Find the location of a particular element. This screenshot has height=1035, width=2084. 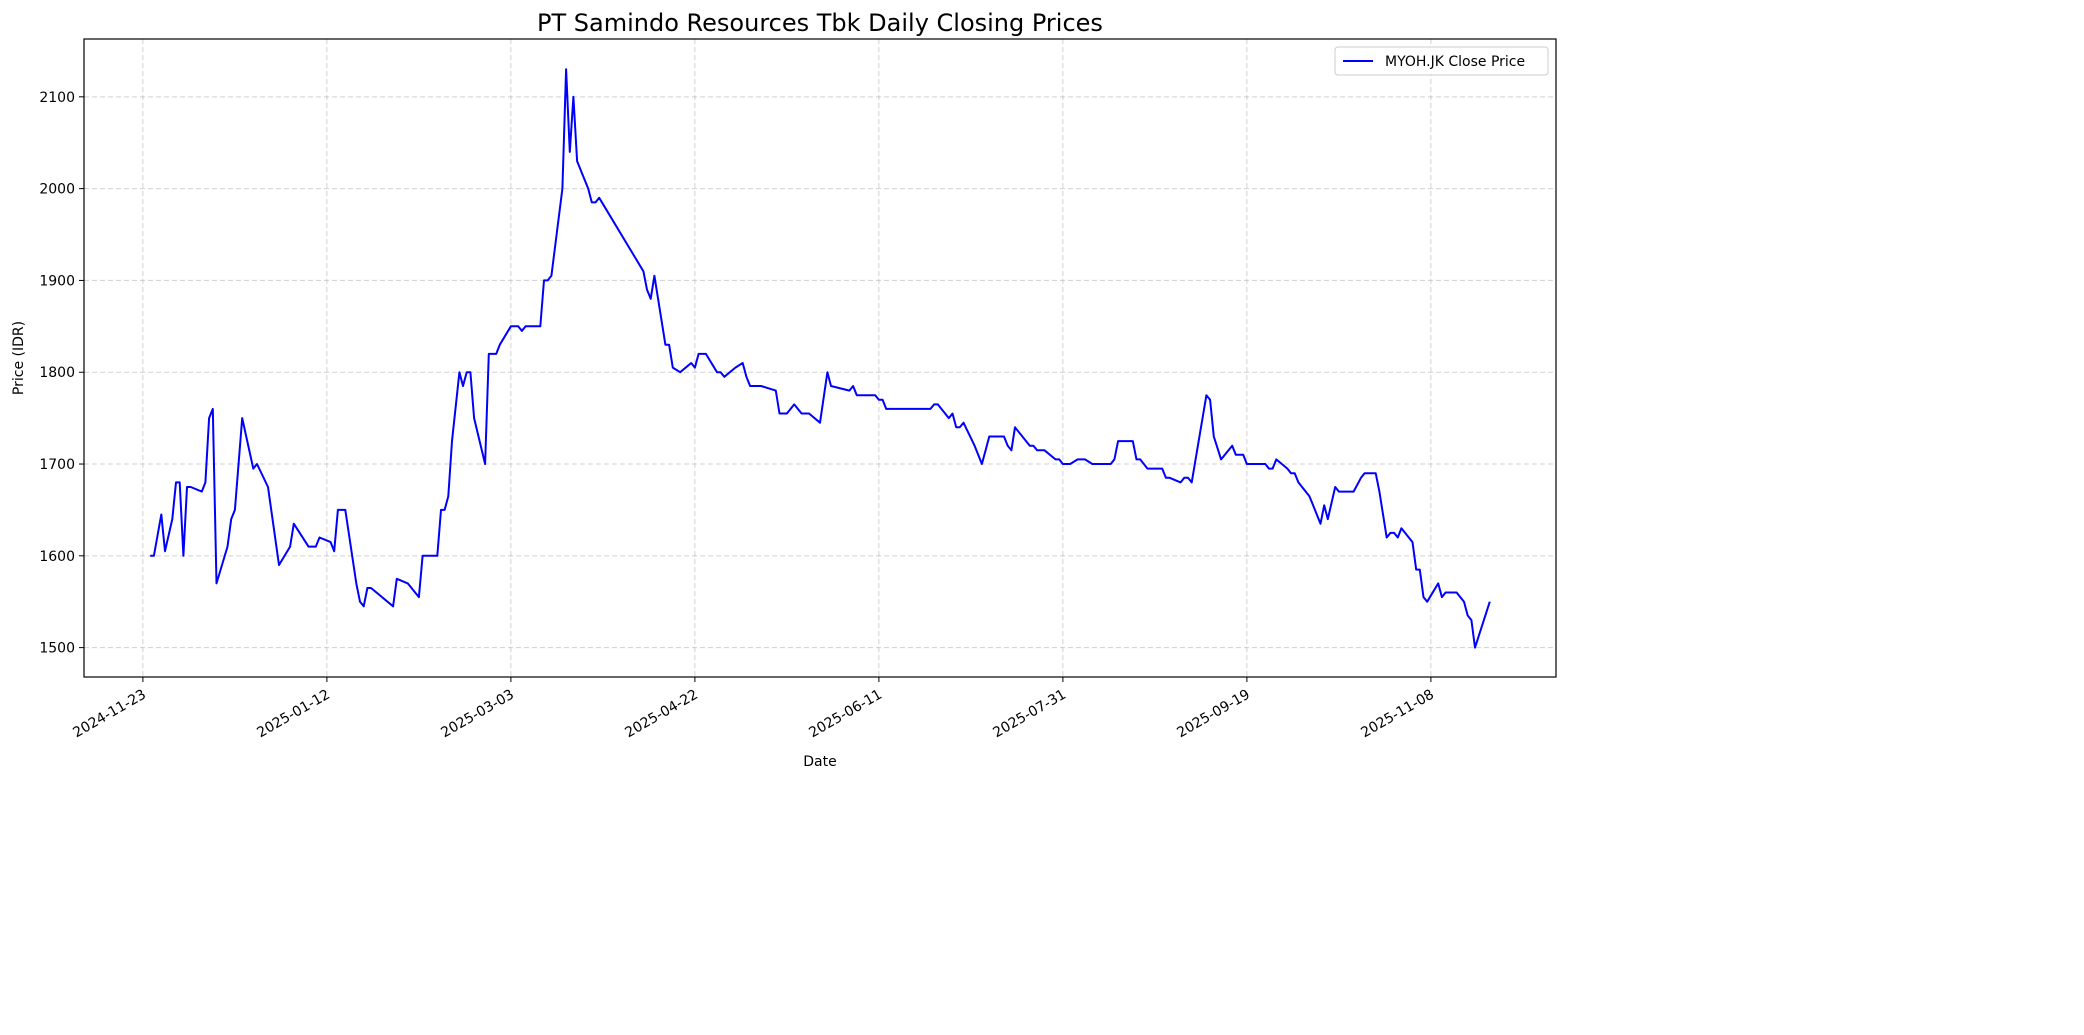

y-axis-ticks: 1500 1600 1700 1800 1900 2000 2100 is located at coordinates (61, 373).